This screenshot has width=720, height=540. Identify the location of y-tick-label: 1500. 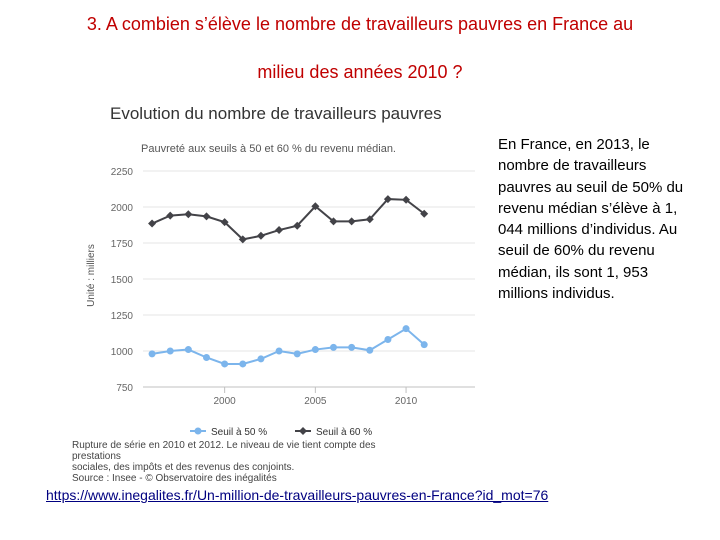
(122, 280).